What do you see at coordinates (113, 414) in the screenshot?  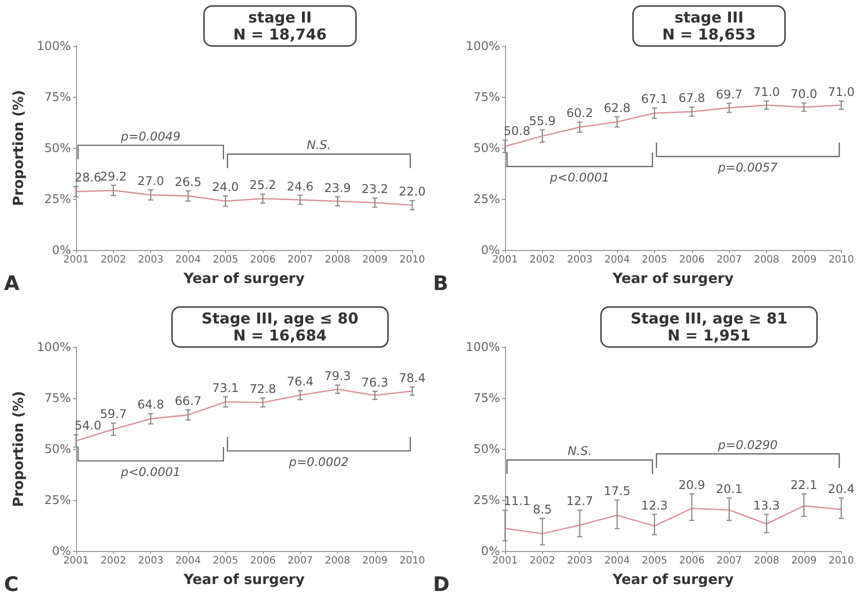 I see `data-label: 59.7` at bounding box center [113, 414].